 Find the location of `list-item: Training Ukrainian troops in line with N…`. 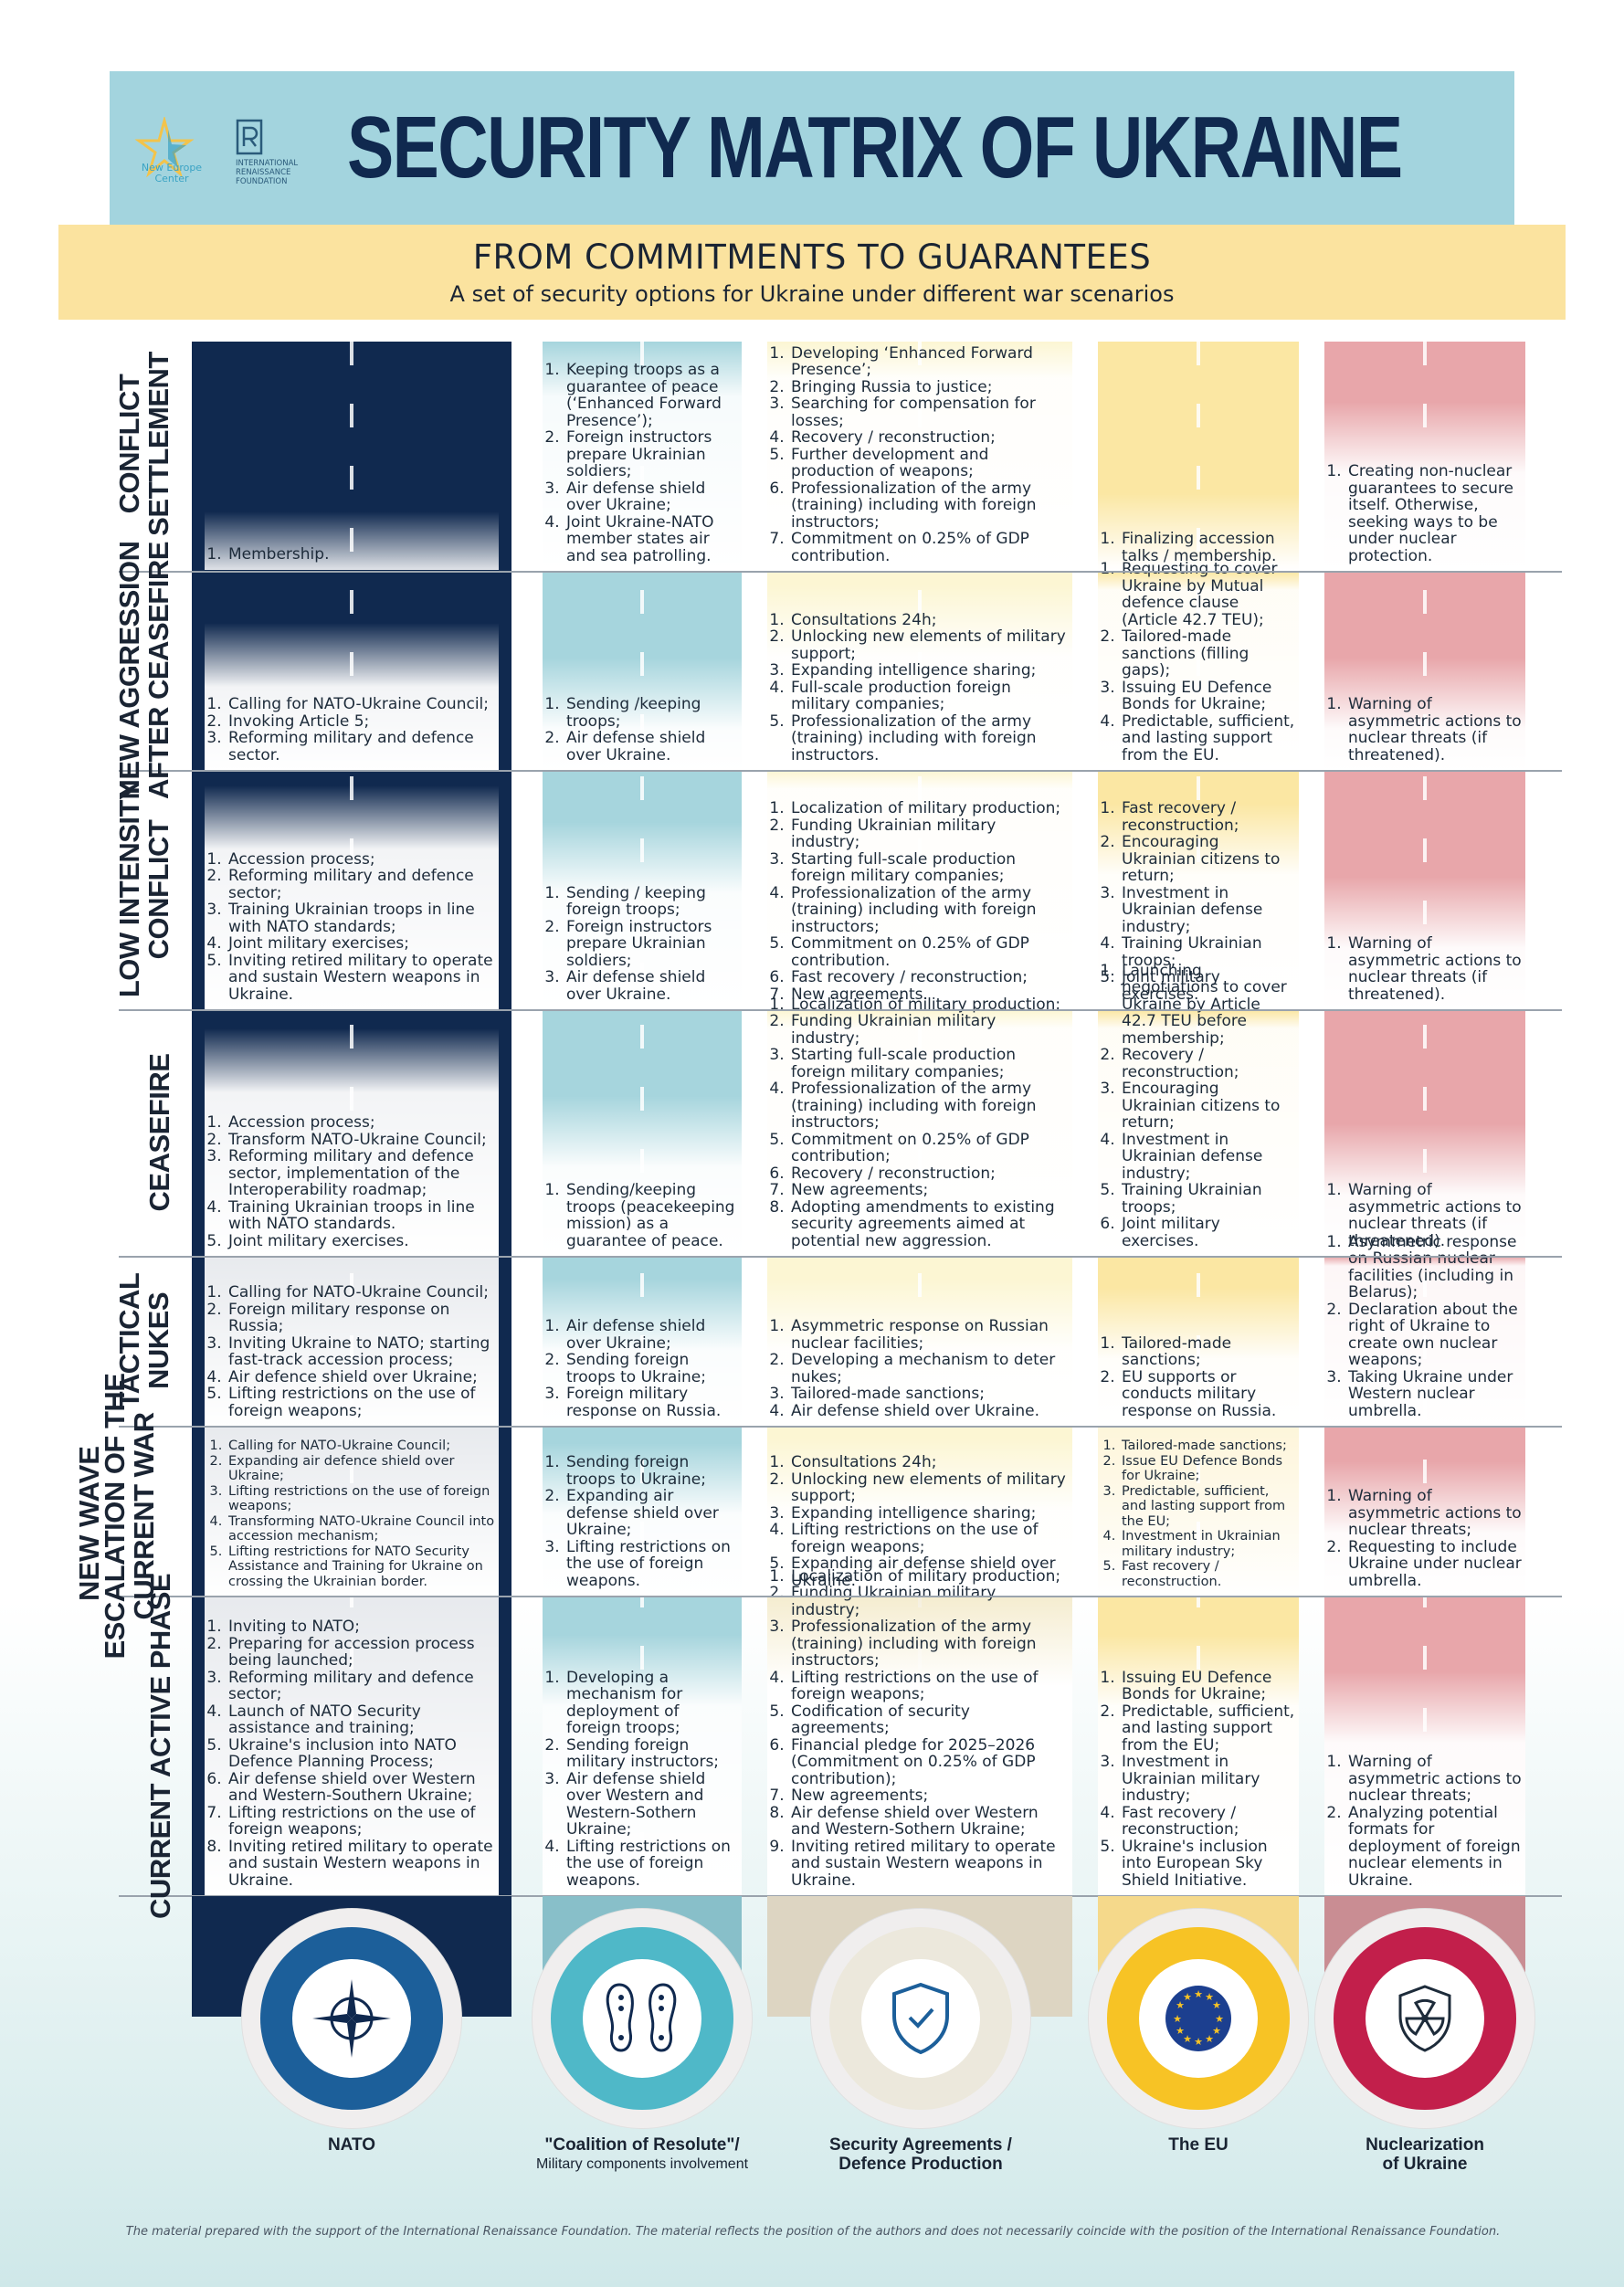

list-item: Training Ukrainian troops in line with N… is located at coordinates (361, 918).